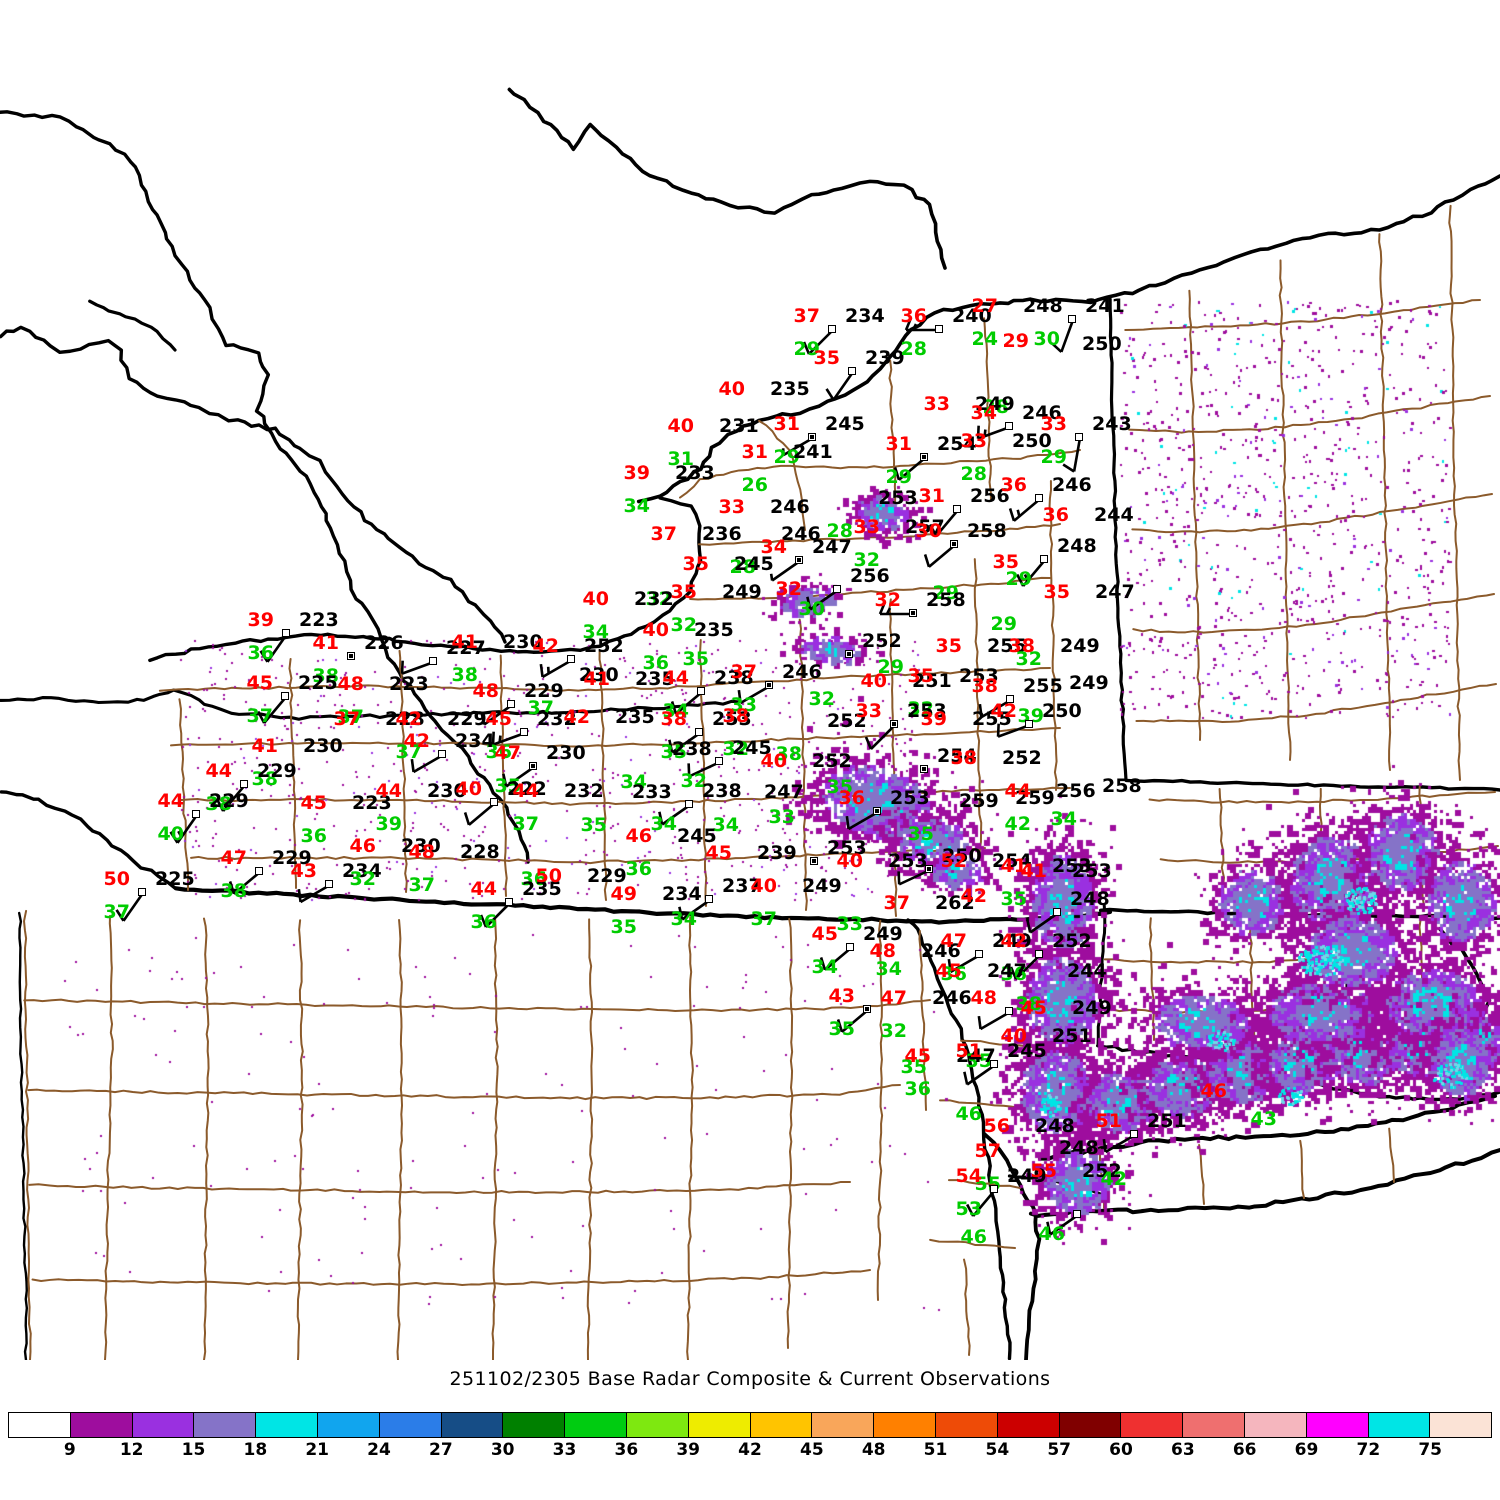  Describe the element at coordinates (1015, 341) in the screenshot. I see `station-temperature: 29` at that location.